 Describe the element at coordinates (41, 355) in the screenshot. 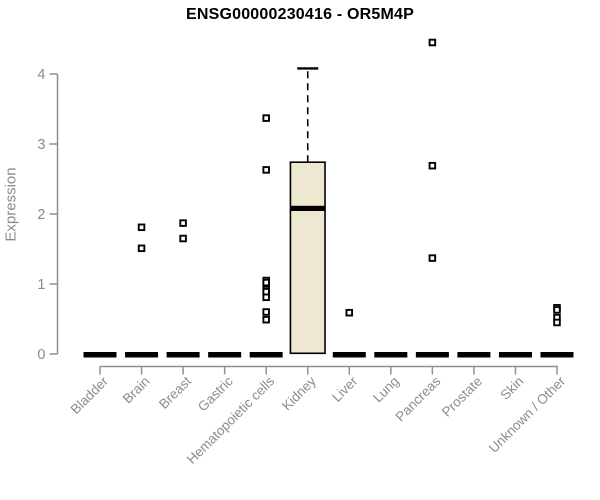

I see `y-tick-label: 0` at that location.